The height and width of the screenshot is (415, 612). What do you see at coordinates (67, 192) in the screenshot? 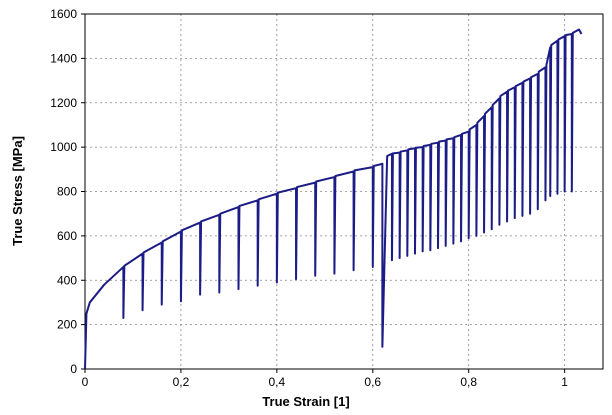
I see `y-tick-label: 800` at bounding box center [67, 192].